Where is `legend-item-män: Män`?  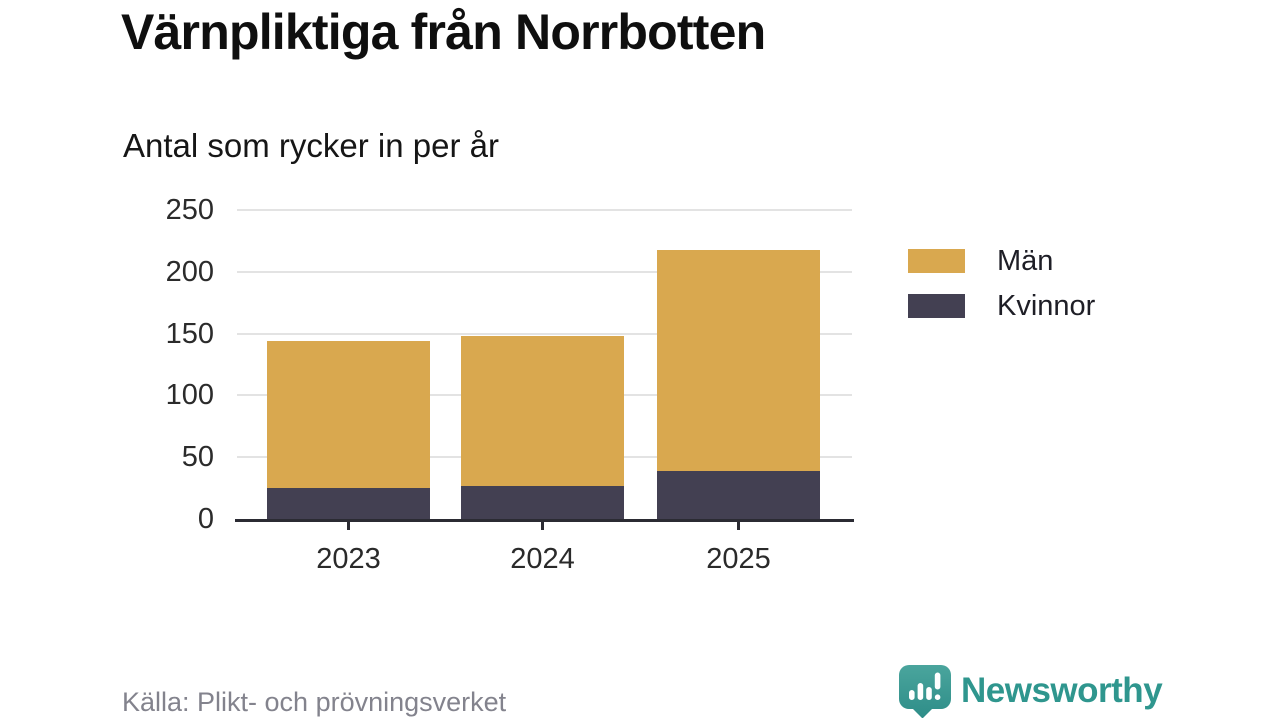 legend-item-män: Män is located at coordinates (1001, 261).